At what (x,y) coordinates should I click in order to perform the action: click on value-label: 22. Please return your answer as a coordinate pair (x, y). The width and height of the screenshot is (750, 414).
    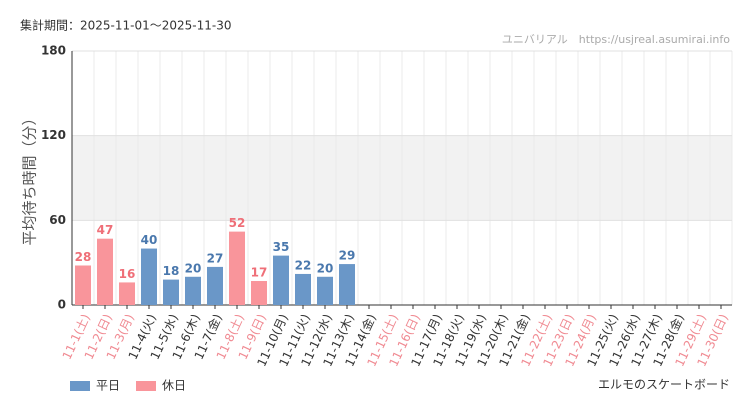
    Looking at the image, I should click on (303, 265).